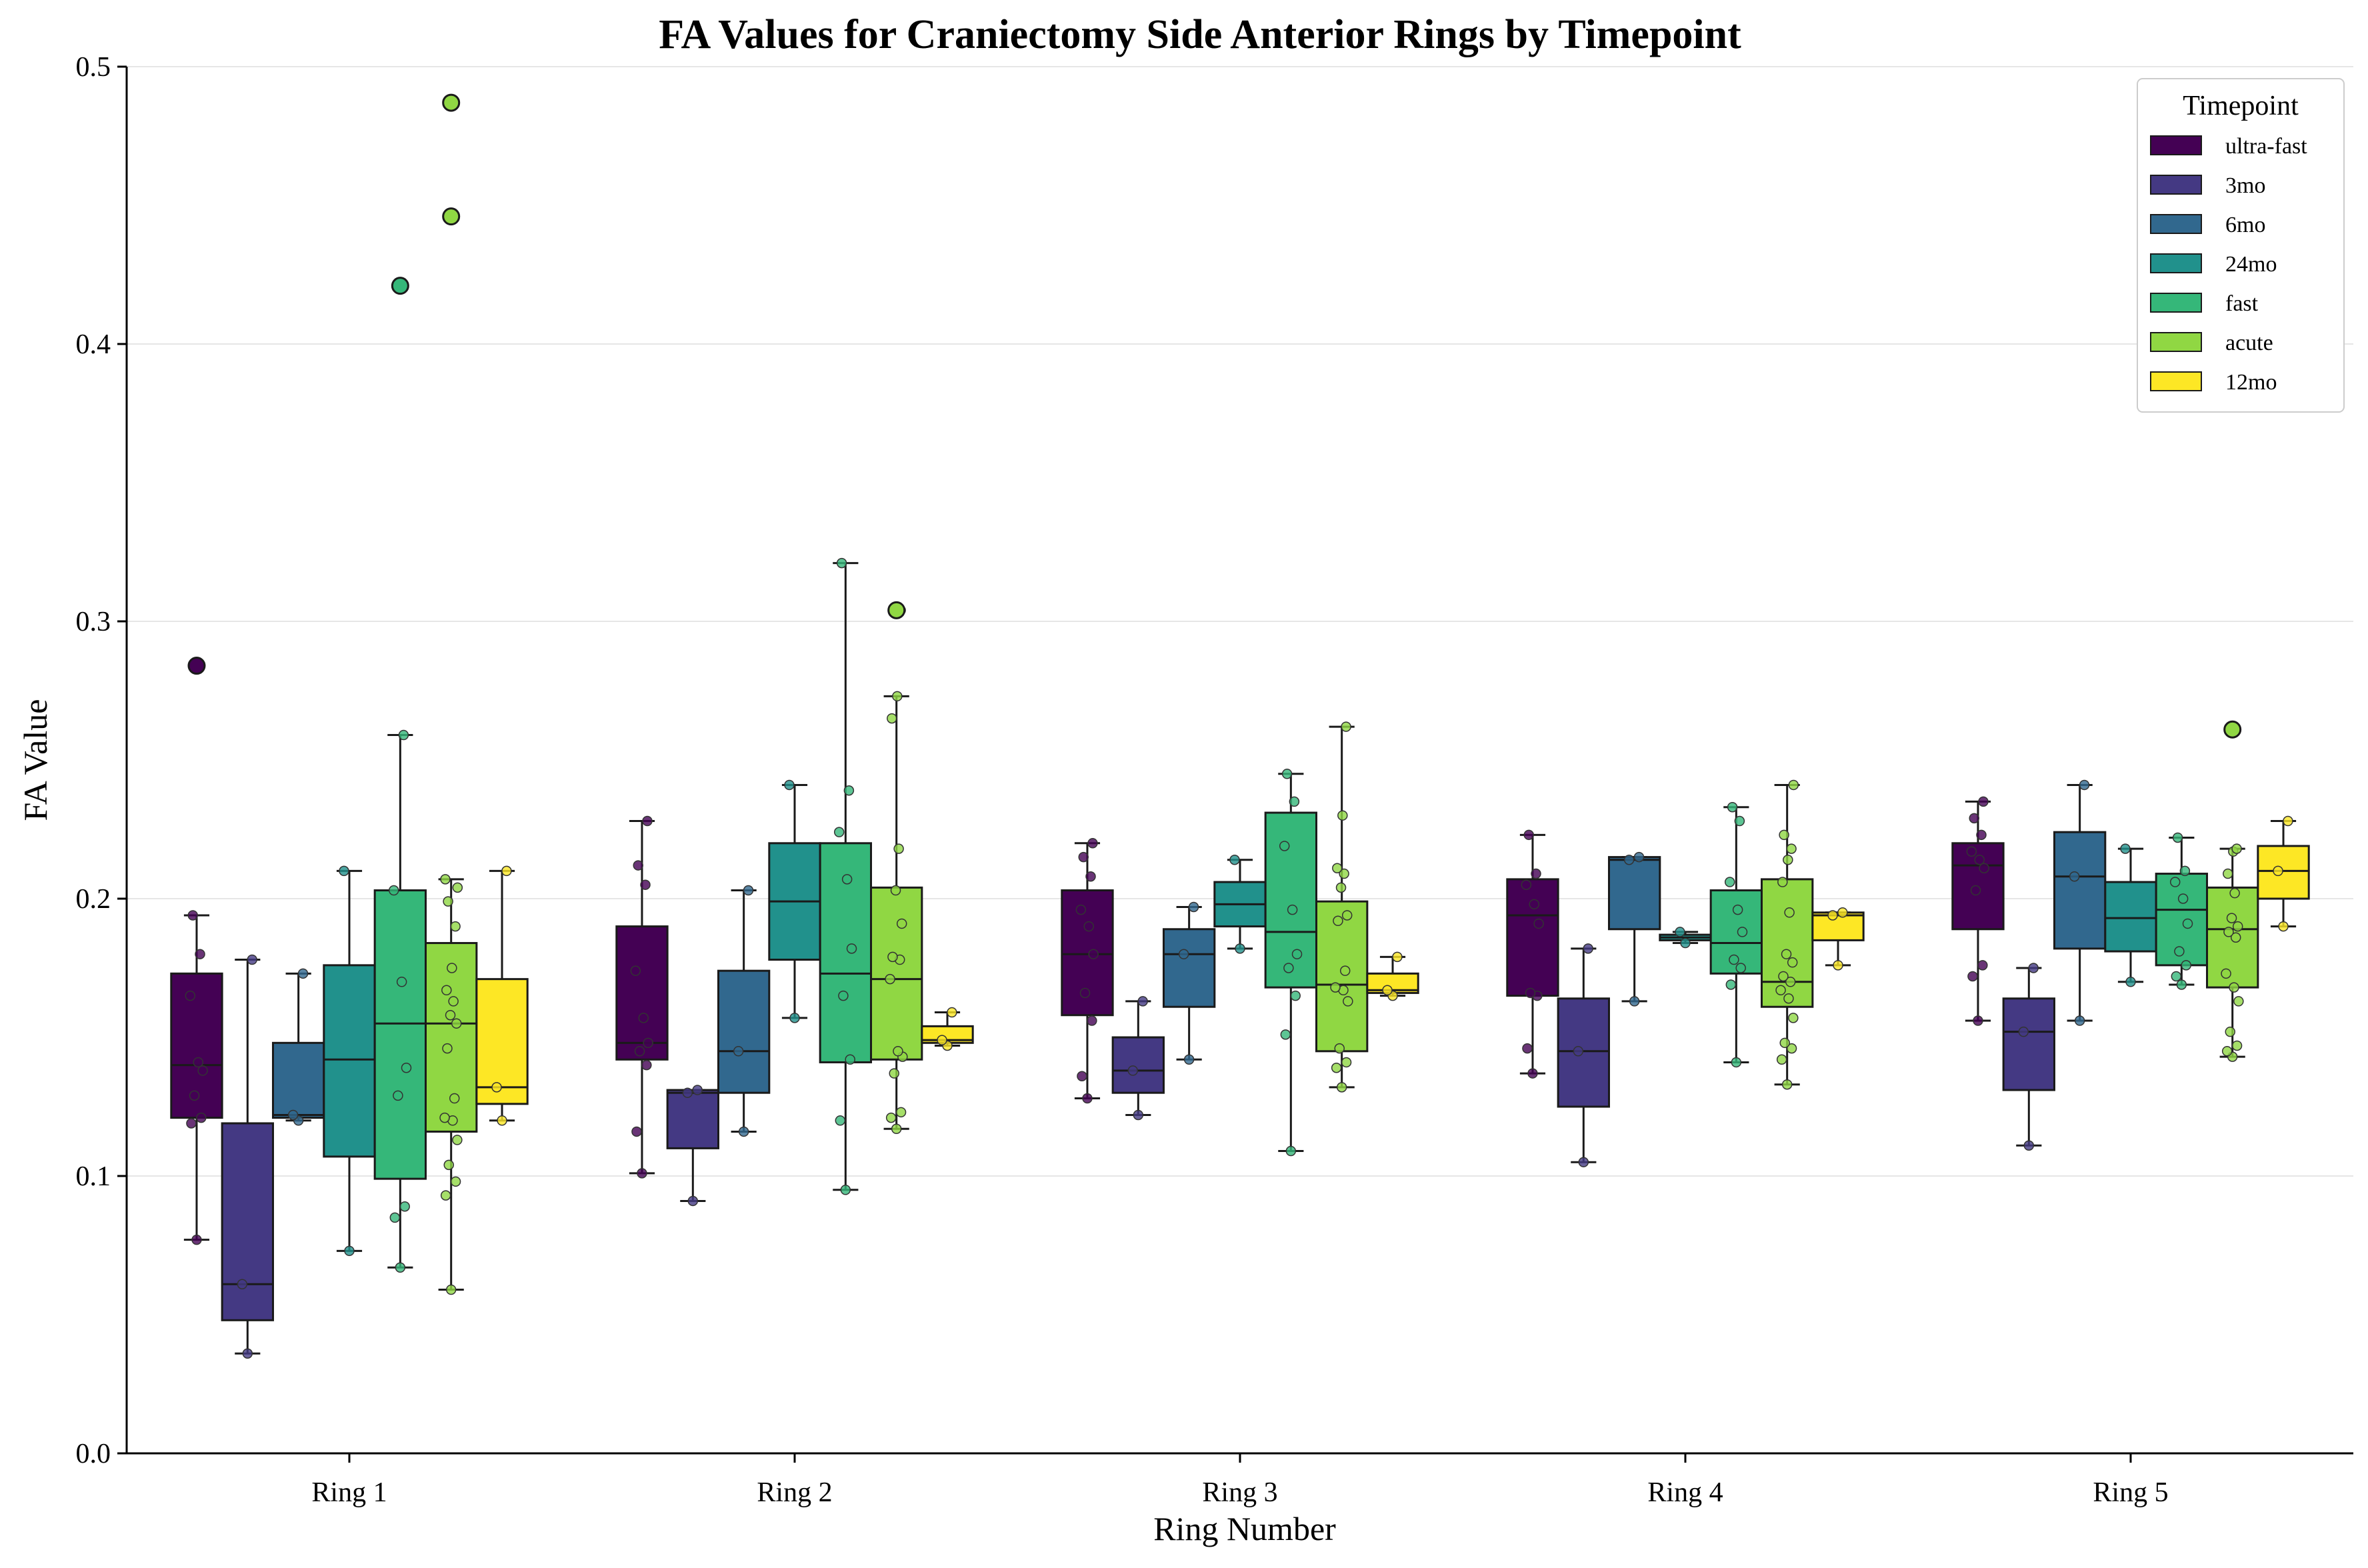 Image resolution: width=2368 pixels, height=1568 pixels. I want to click on box-ultra-fast, so click(642, 997).